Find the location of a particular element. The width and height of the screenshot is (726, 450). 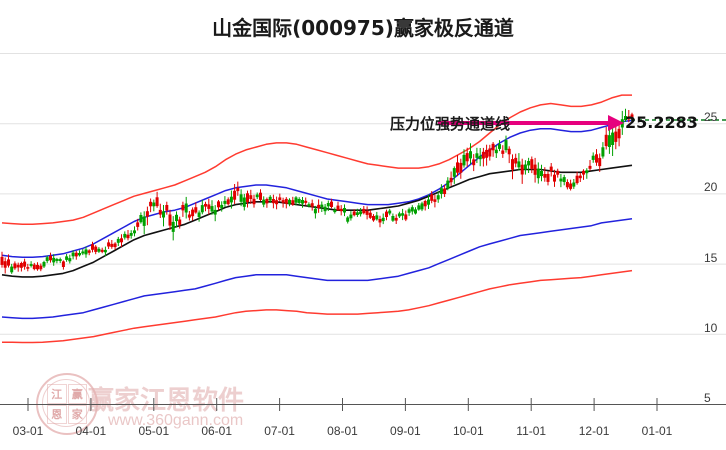

x-axis-tick-label: 04-01 is located at coordinates (91, 431).